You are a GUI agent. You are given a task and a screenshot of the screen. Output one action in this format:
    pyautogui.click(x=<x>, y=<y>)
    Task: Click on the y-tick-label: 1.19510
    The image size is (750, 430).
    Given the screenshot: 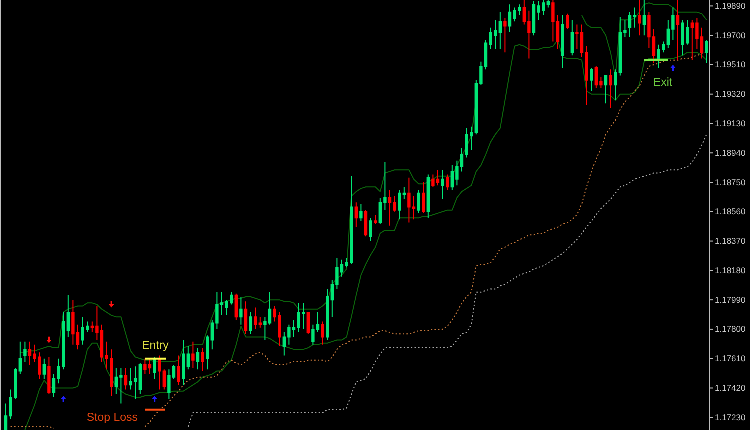 What is the action you would take?
    pyautogui.click(x=730, y=65)
    